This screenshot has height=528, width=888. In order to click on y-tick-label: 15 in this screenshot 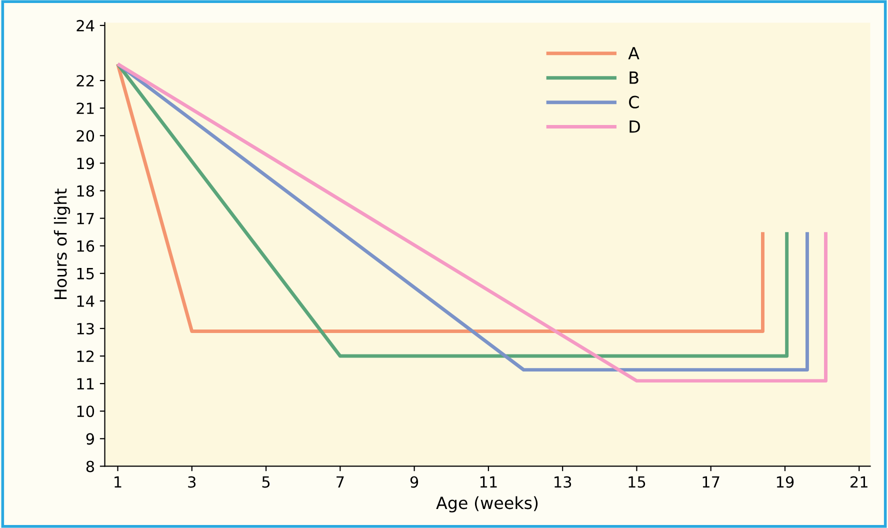, I will do `click(85, 274)`.